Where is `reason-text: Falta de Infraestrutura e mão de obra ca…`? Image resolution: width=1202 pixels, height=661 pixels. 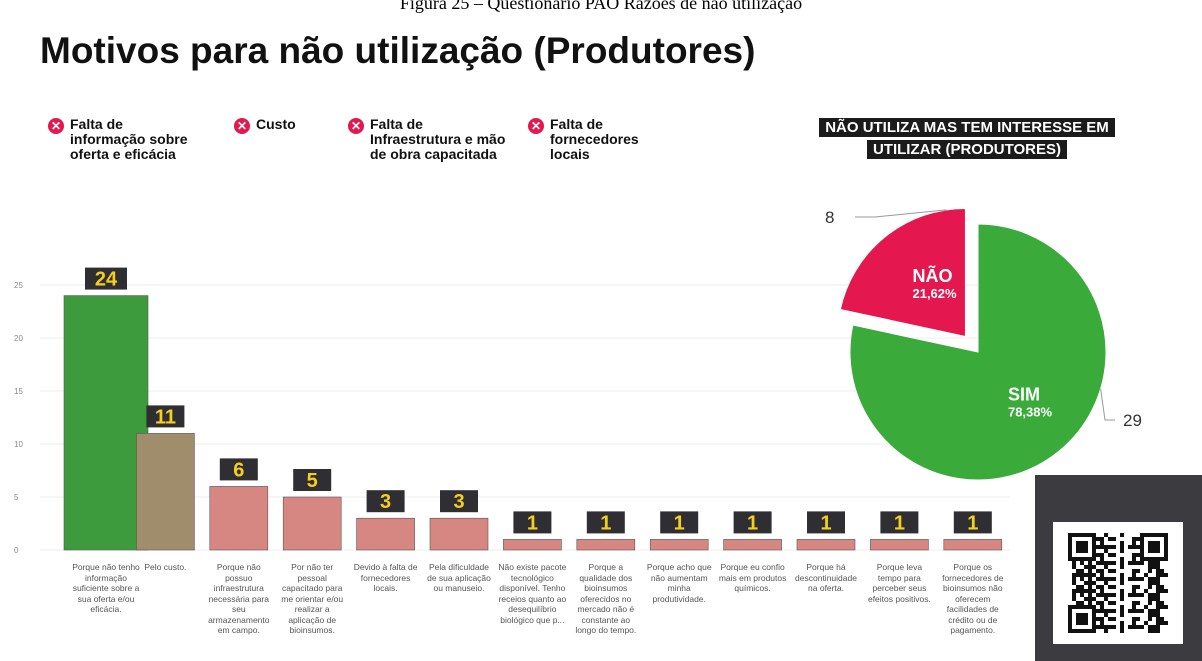
reason-text: Falta de Infraestrutura e mão de obra ca… is located at coordinates (438, 139).